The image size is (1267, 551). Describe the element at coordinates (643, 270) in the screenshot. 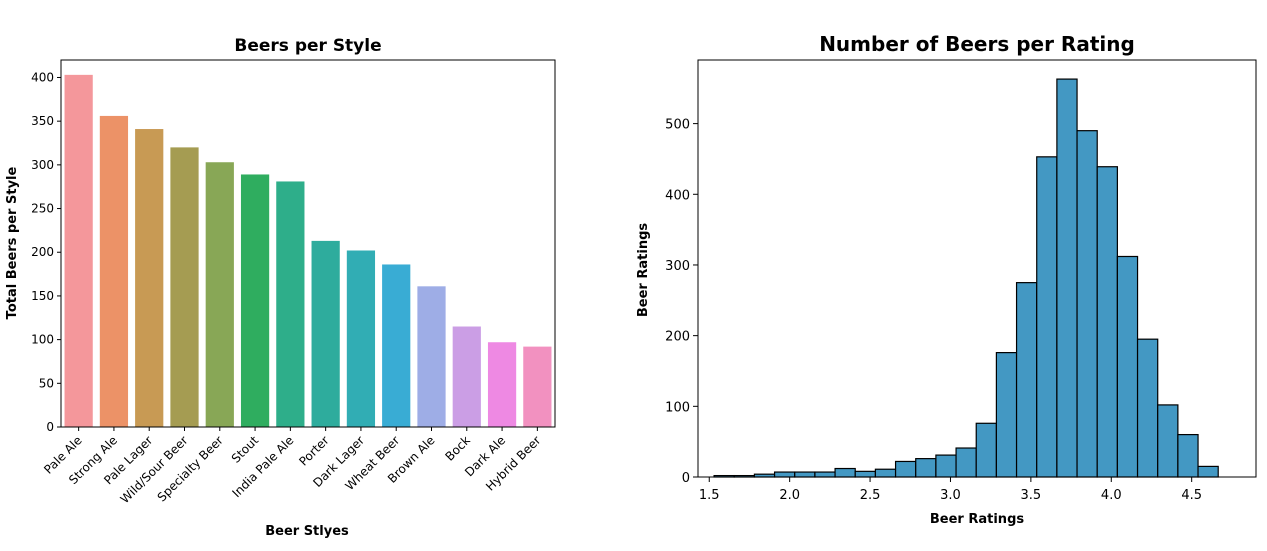

I see `y-axis-label: Beer Ratings` at that location.